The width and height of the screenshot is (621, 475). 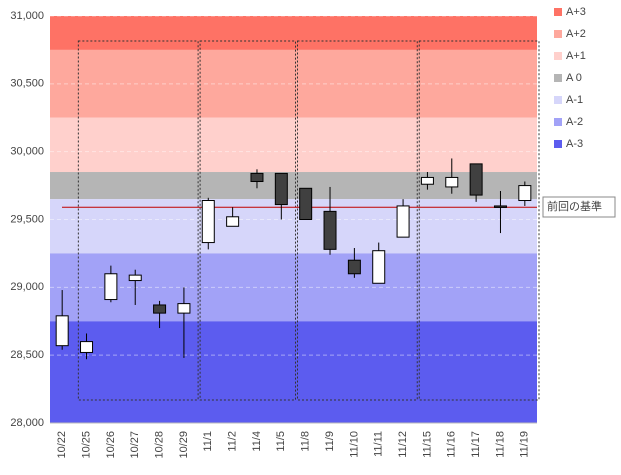 What do you see at coordinates (27, 16) in the screenshot?
I see `y-tick-label: 31,000` at bounding box center [27, 16].